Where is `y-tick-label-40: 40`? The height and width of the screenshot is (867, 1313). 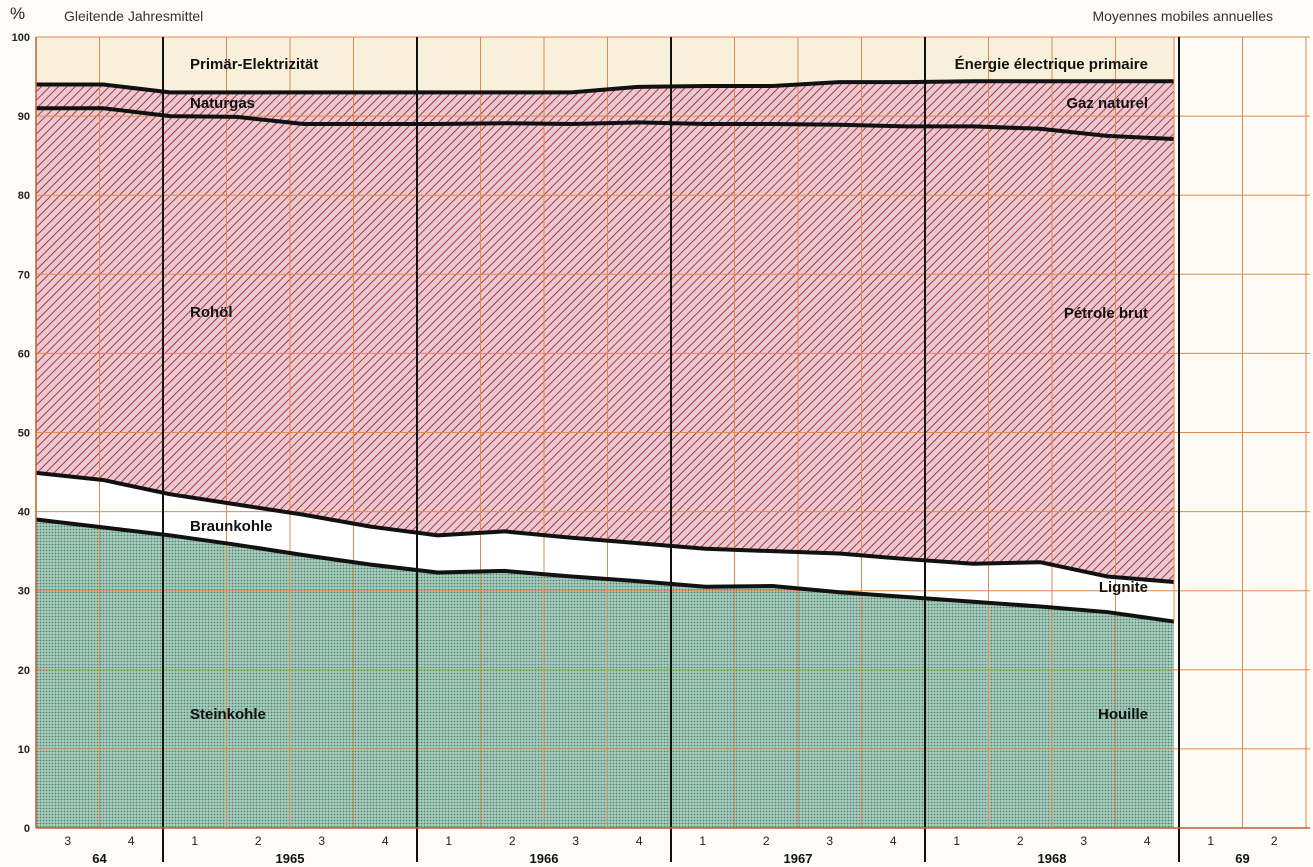
y-tick-label-40: 40 is located at coordinates (24, 513).